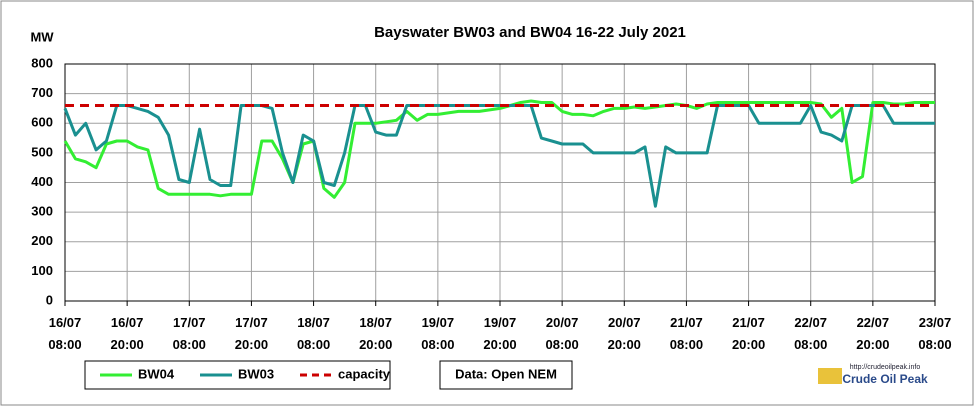 This screenshot has height=406, width=974. What do you see at coordinates (364, 373) in the screenshot?
I see `legend-label: capacity` at bounding box center [364, 373].